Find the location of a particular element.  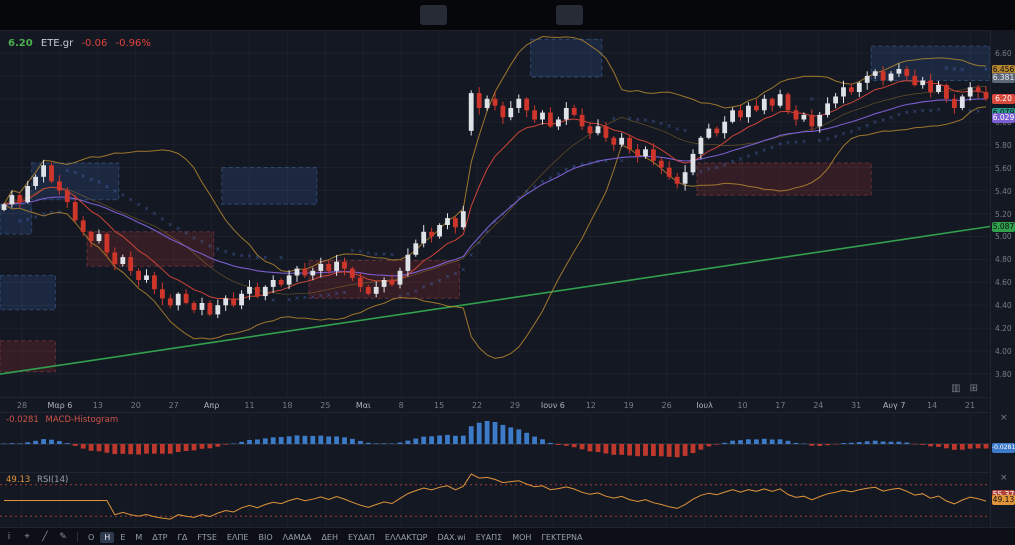

ticker-button-ΛΑΜΔΑ: ΛΑΜΔΑ is located at coordinates (297, 537).